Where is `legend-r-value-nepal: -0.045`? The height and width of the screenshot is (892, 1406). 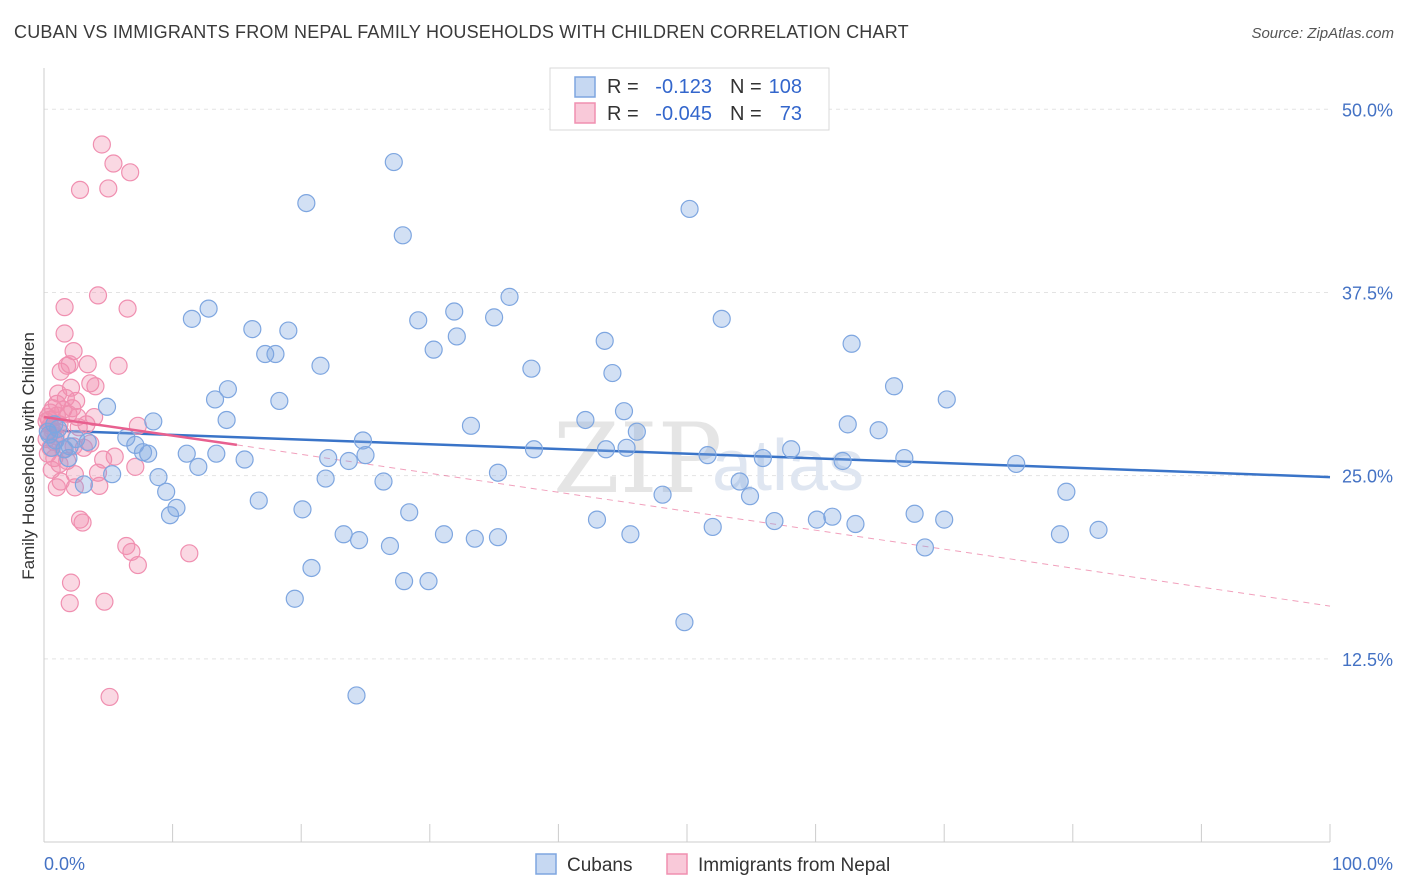 legend-r-value-nepal: -0.045 is located at coordinates (683, 114).